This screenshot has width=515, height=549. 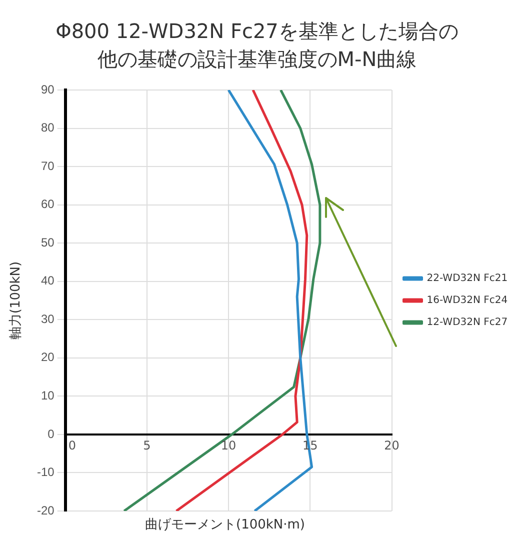 I want to click on legend-label: 16-WD32N Fc24, so click(x=467, y=300).